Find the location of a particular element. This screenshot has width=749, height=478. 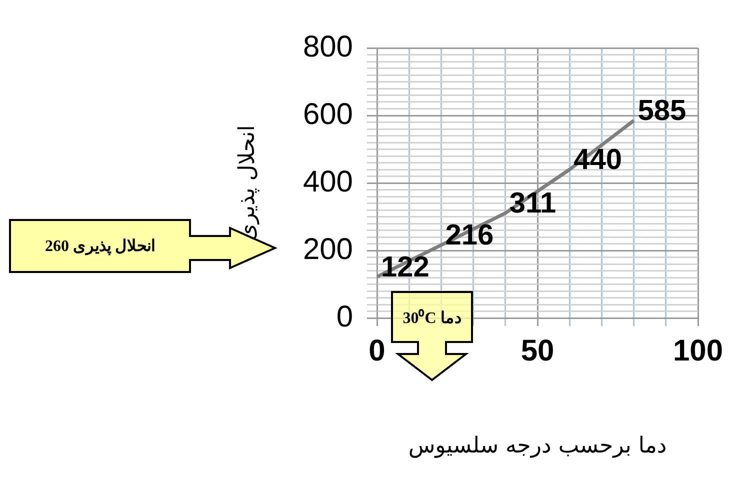

x-tick-label: 100 is located at coordinates (698, 351).